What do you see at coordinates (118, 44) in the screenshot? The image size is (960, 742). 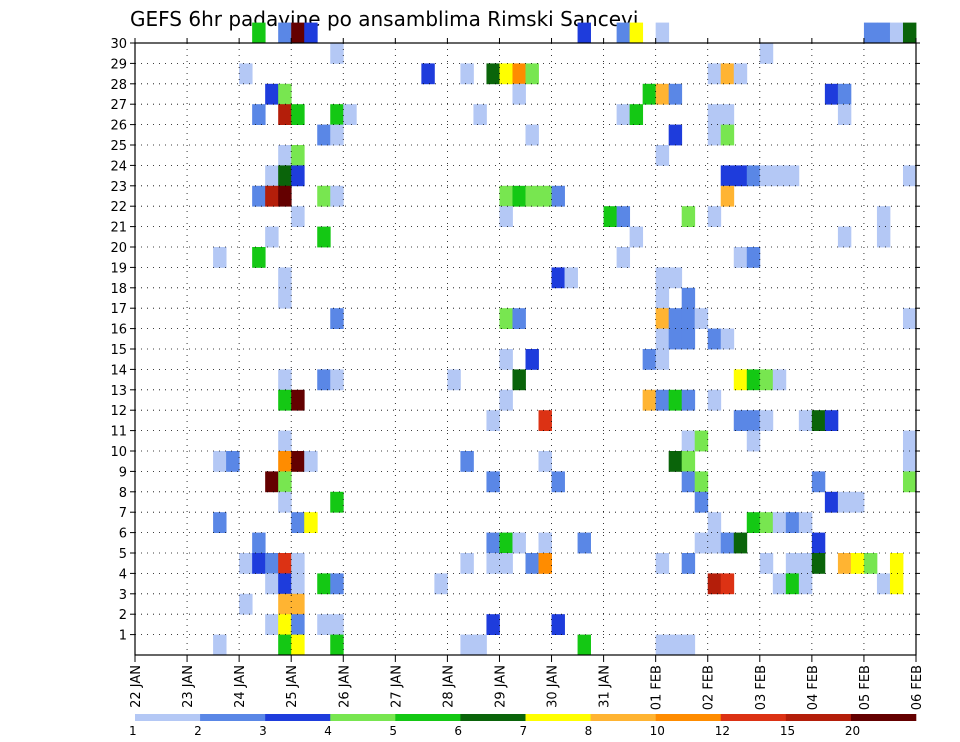 I see `y-tick-label: 30` at bounding box center [118, 44].